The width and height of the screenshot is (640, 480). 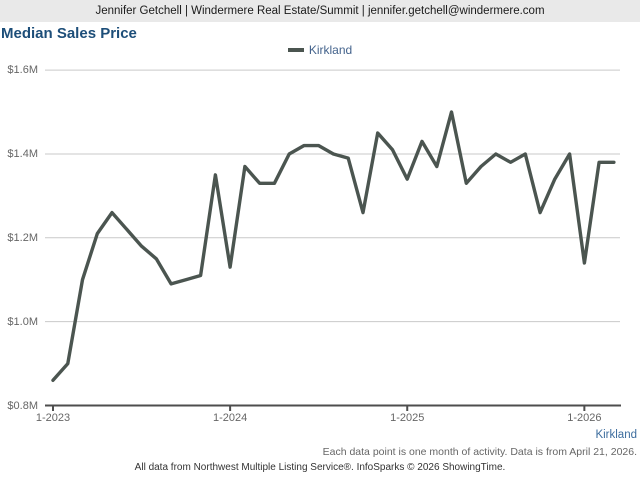 What do you see at coordinates (230, 418) in the screenshot?
I see `x-axis-tick-label: 1-2024` at bounding box center [230, 418].